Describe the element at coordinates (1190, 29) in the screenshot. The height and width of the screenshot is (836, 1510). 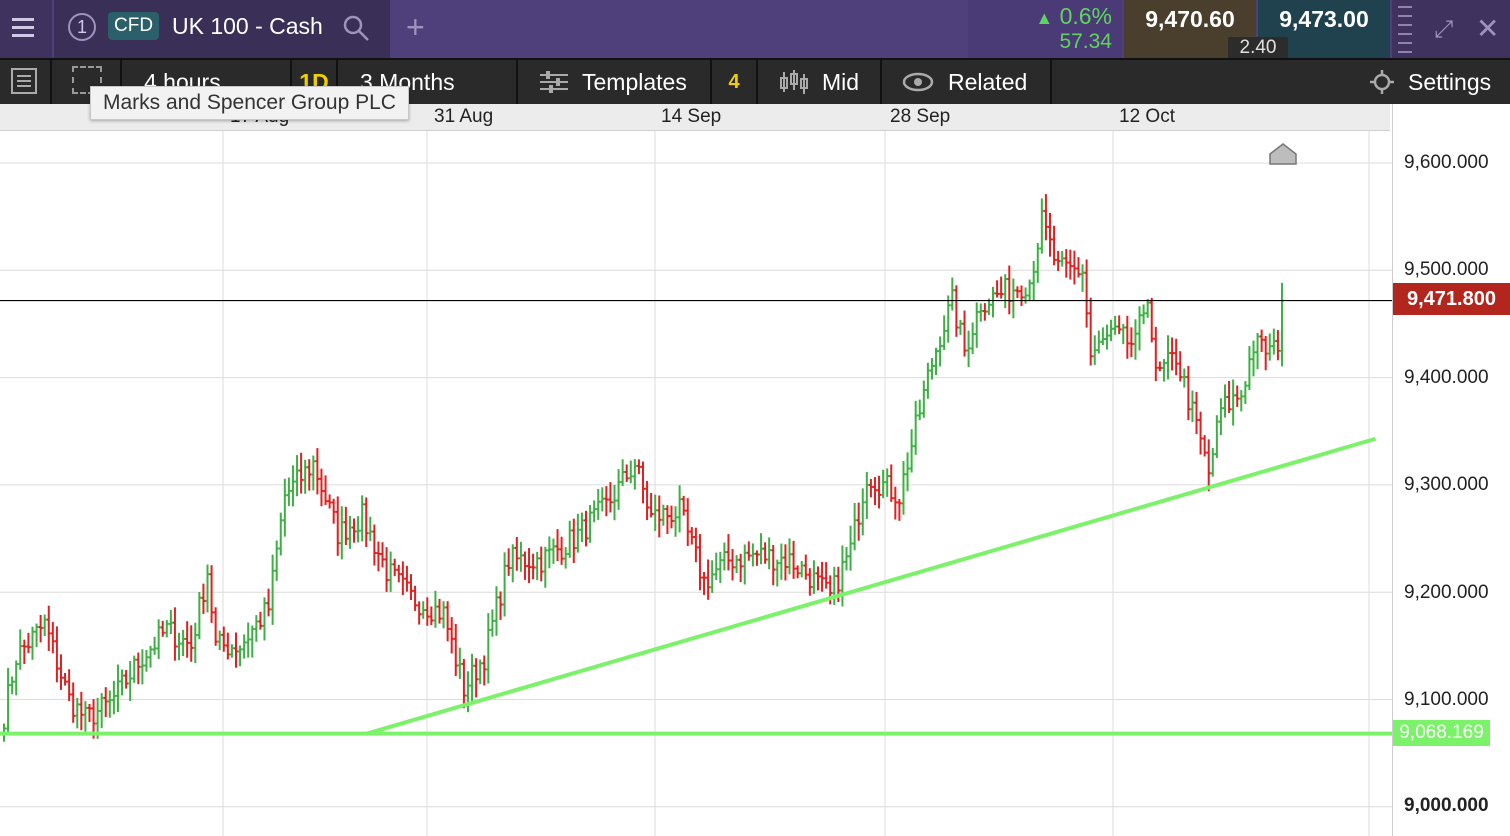
I see `sell-price-button: 9,470.60` at that location.